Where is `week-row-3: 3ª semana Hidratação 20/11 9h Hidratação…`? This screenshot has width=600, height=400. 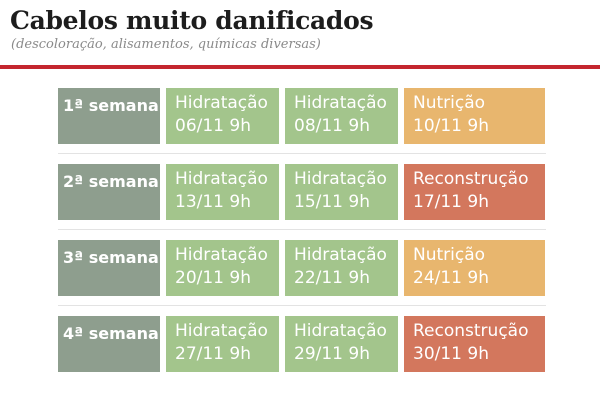 week-row-3: 3ª semana Hidratação 20/11 9h Hidratação… is located at coordinates (302, 262).